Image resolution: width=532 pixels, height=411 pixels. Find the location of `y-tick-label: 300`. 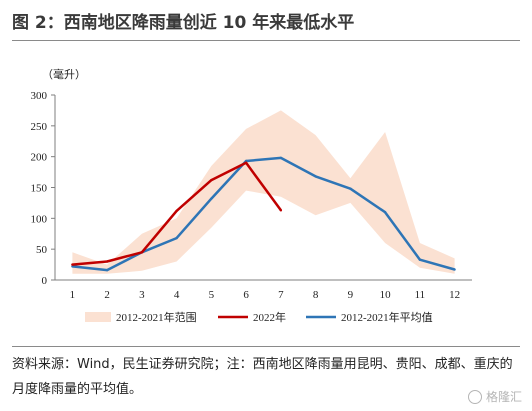

y-tick-label: 300 is located at coordinates (39, 96).